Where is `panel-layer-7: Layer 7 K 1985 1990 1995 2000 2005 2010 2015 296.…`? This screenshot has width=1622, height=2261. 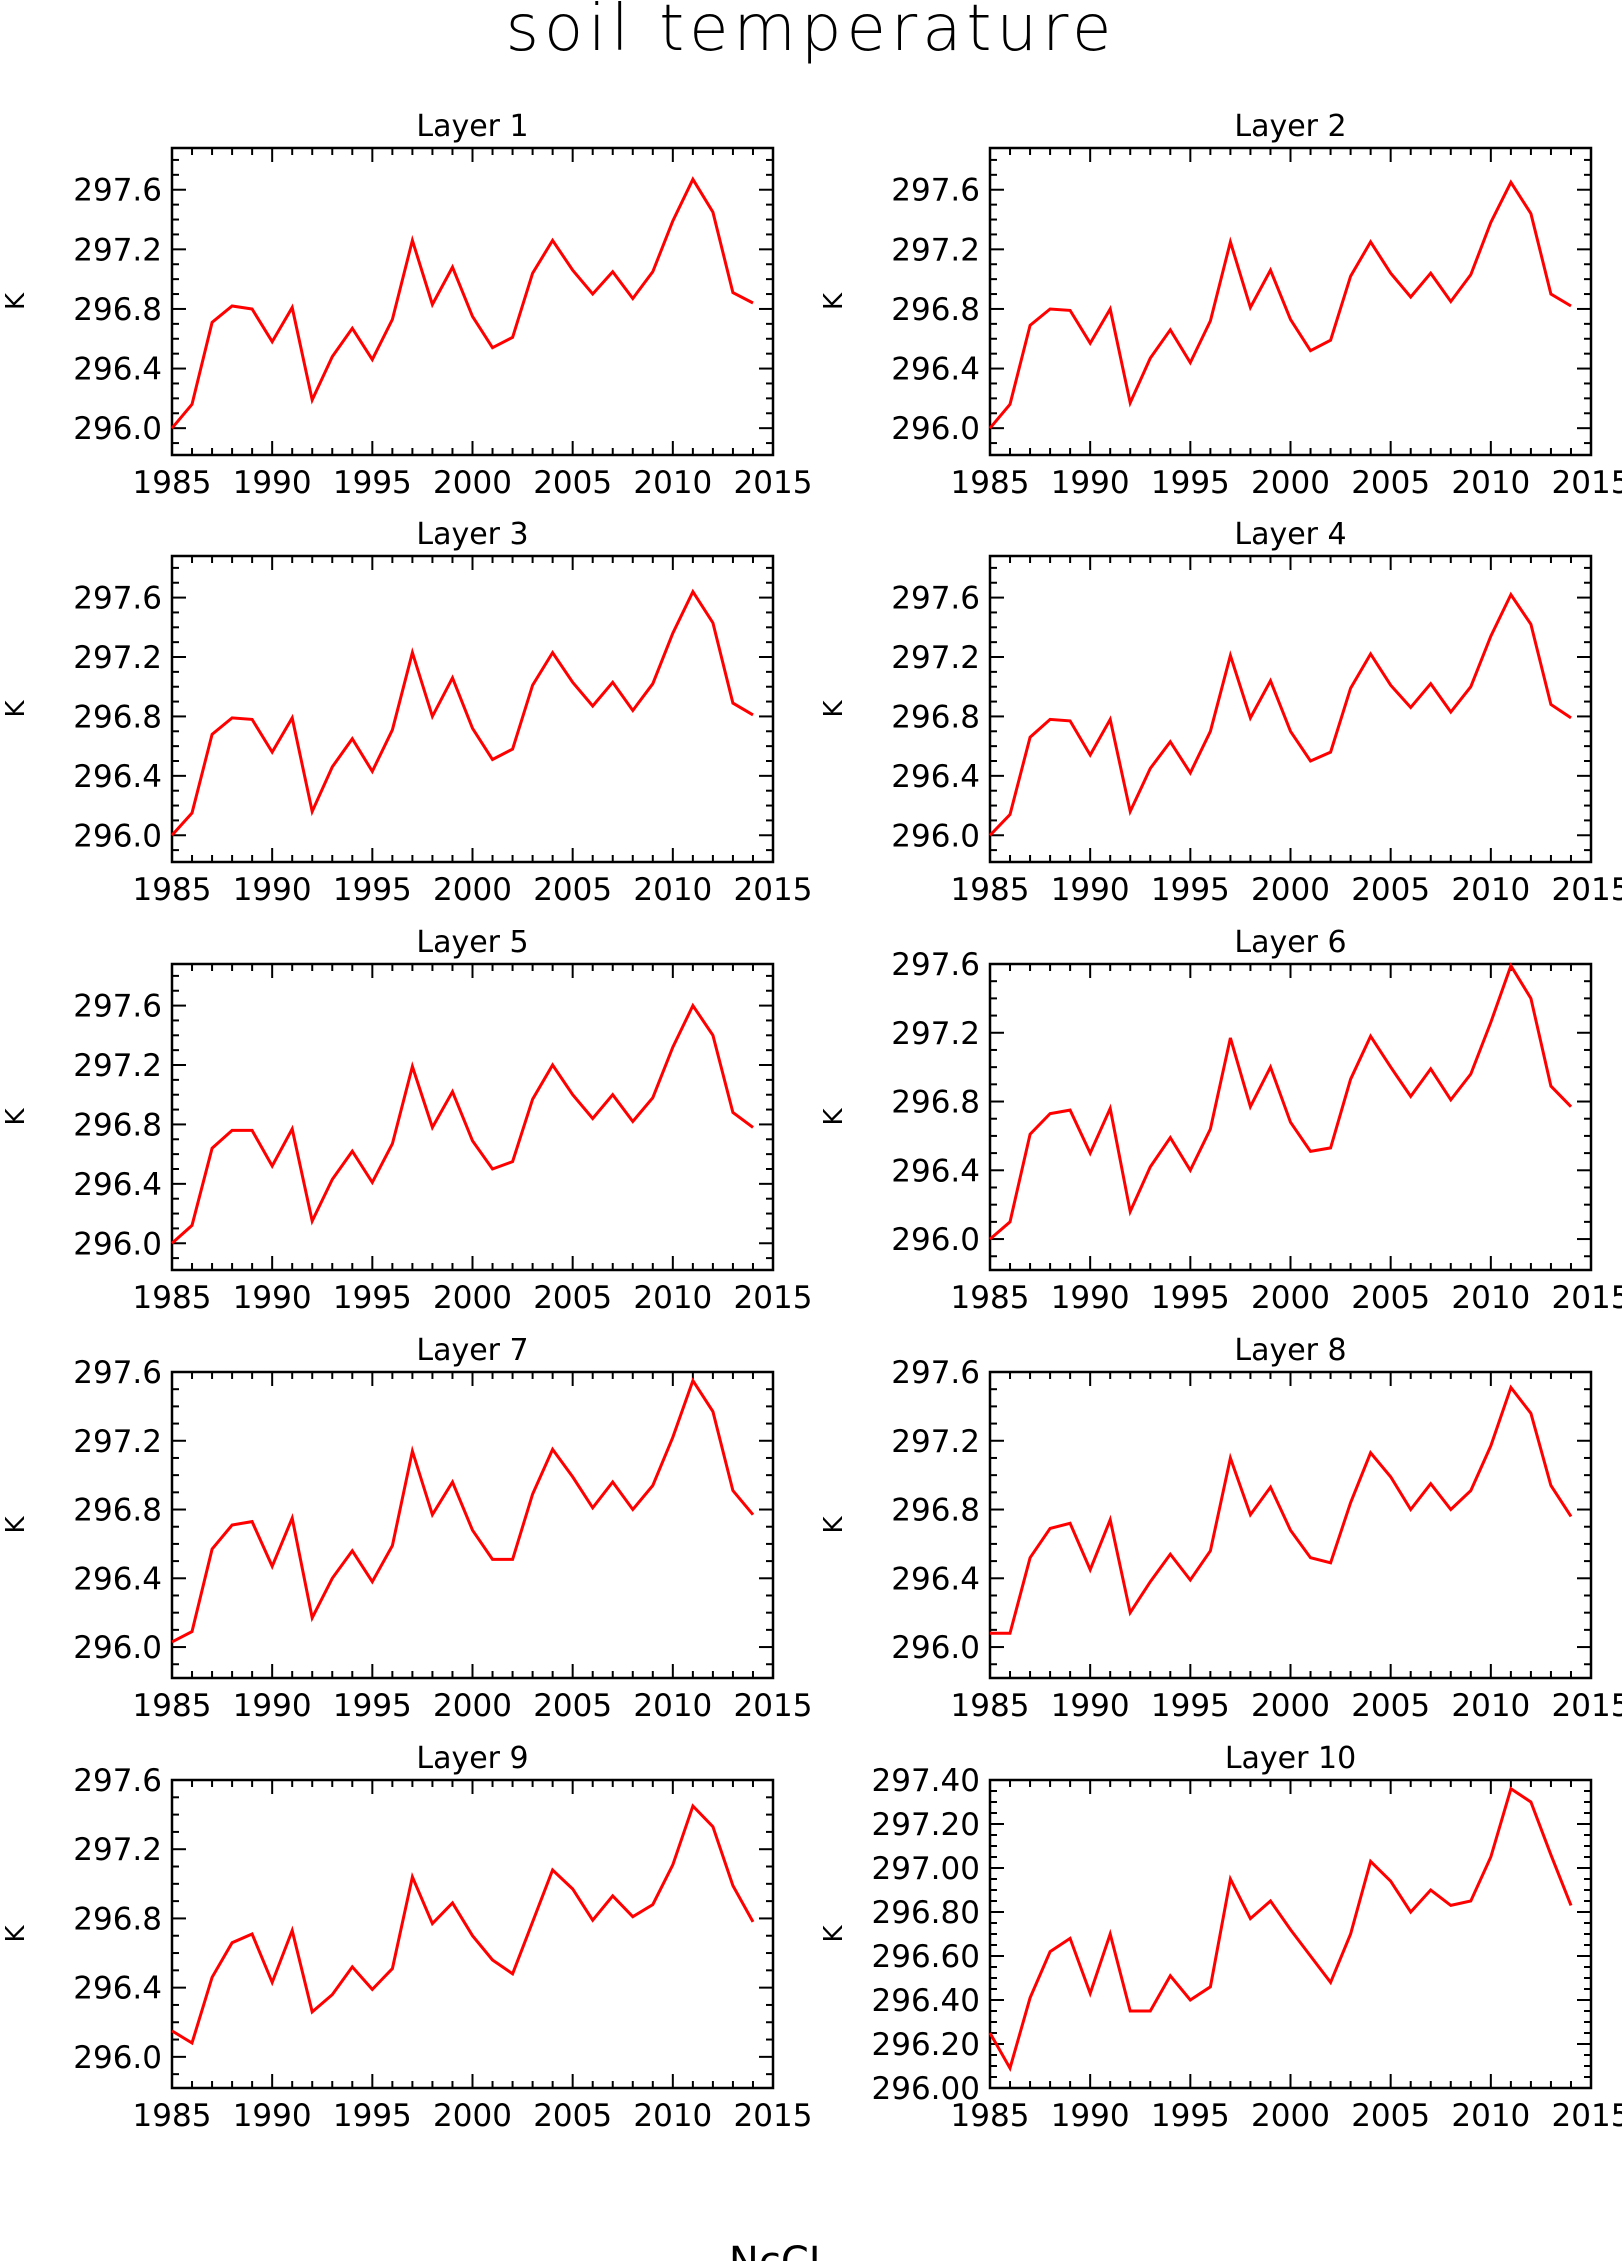
panel-layer-7: Layer 7 K 1985 1990 1995 2000 2005 2010 2015 296.… is located at coordinates (406, 1528).